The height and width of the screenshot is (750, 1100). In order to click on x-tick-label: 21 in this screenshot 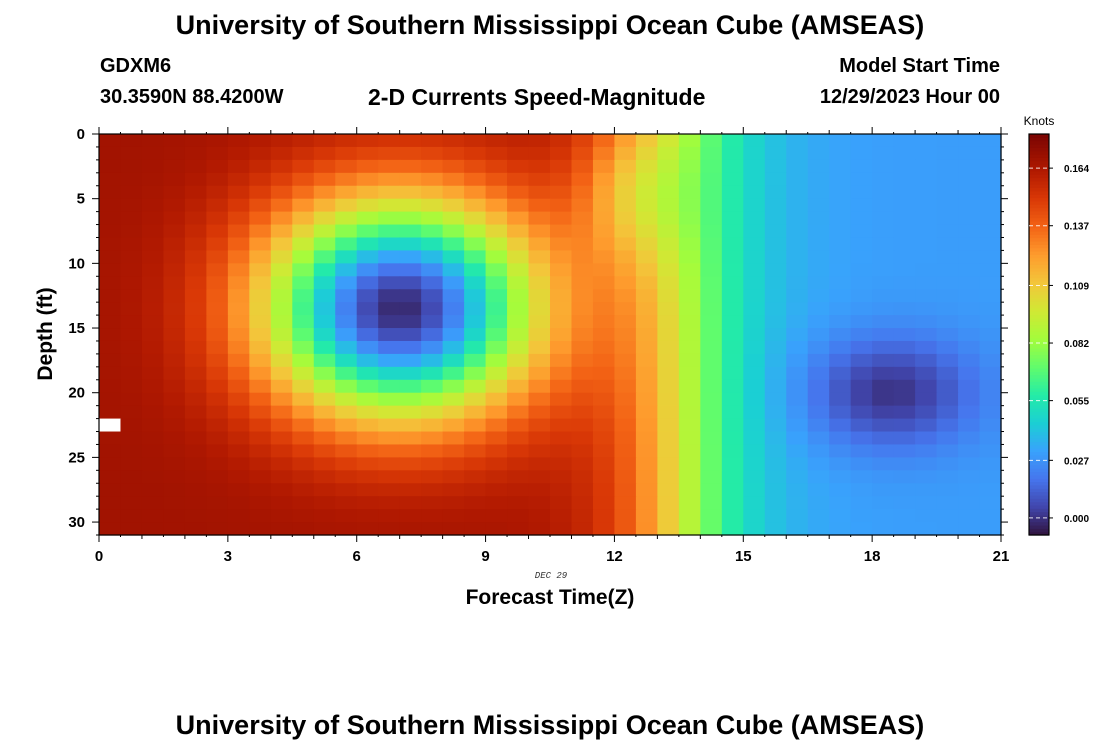, I will do `click(1001, 556)`.